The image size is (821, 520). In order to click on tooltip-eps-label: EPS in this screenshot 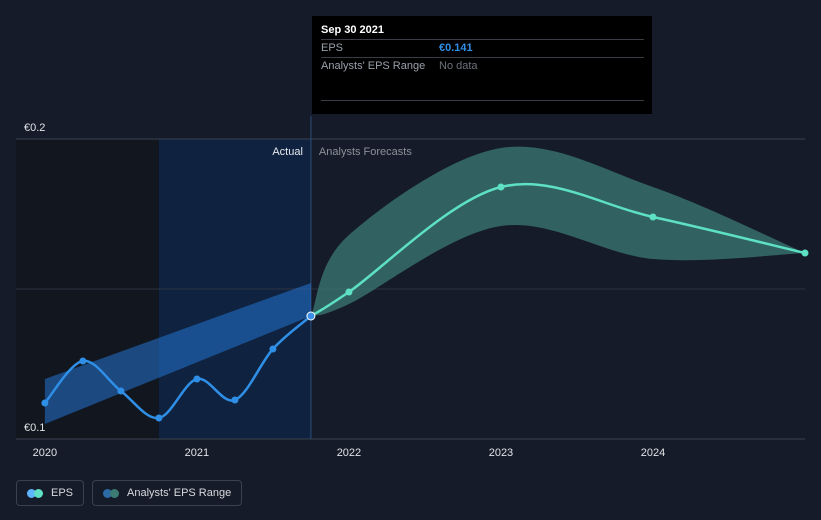, I will do `click(332, 48)`.